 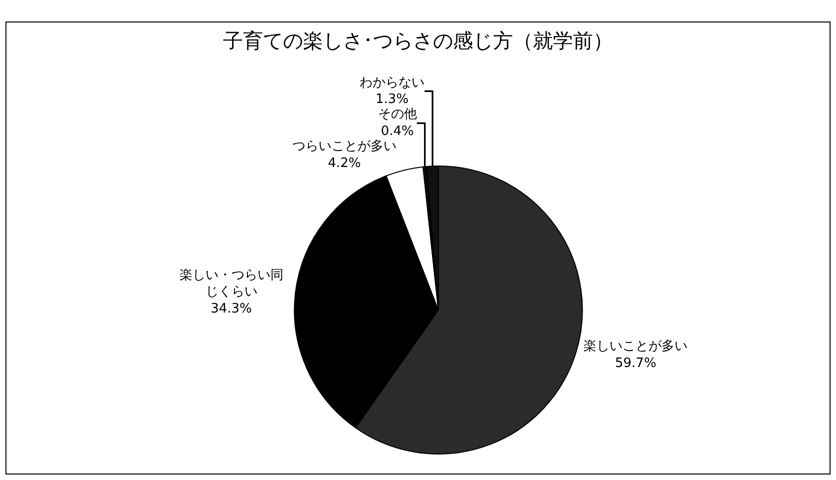 I want to click on slice-label: 楽しいことが多い, so click(x=636, y=346).